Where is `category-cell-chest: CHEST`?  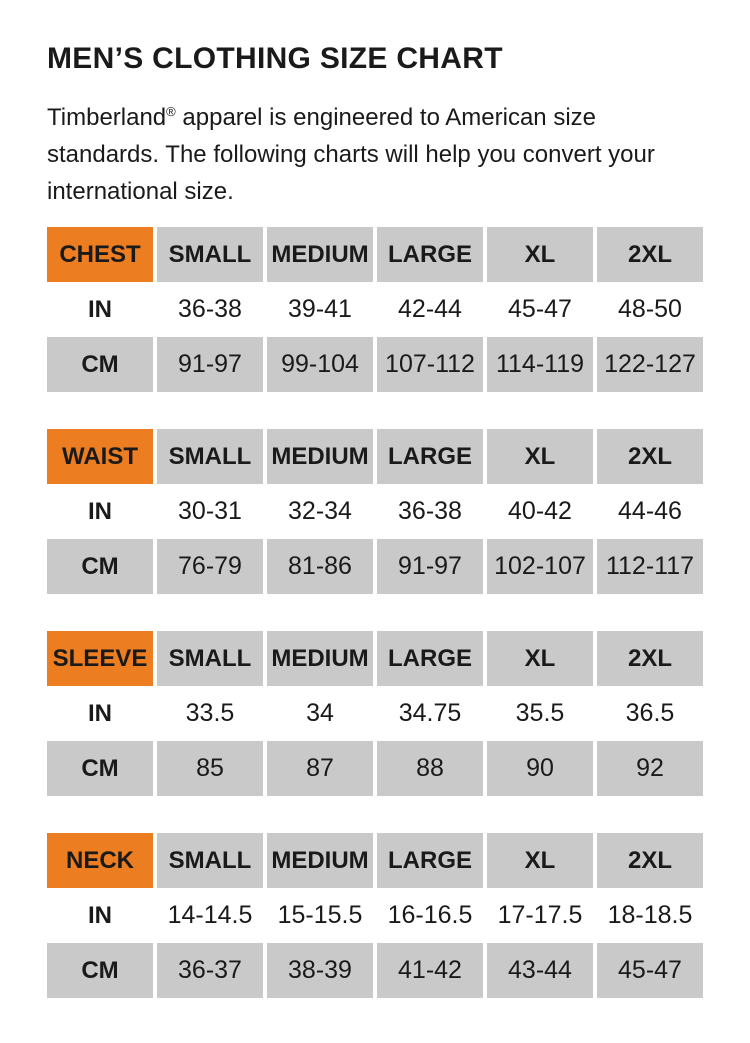 category-cell-chest: CHEST is located at coordinates (100, 254).